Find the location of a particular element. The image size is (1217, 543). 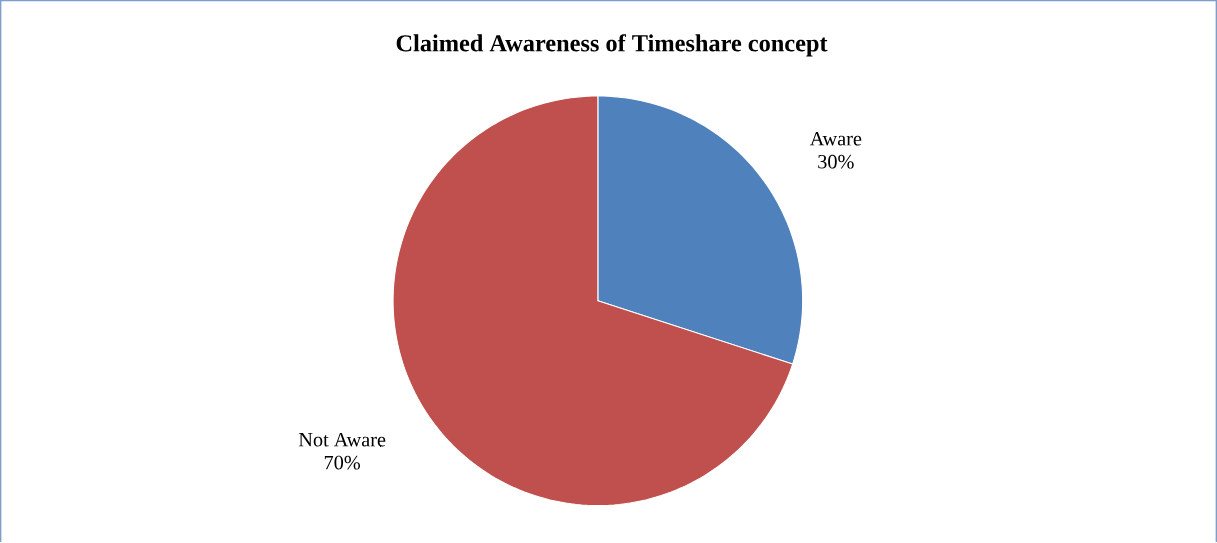

data-label: 30% is located at coordinates (836, 161).